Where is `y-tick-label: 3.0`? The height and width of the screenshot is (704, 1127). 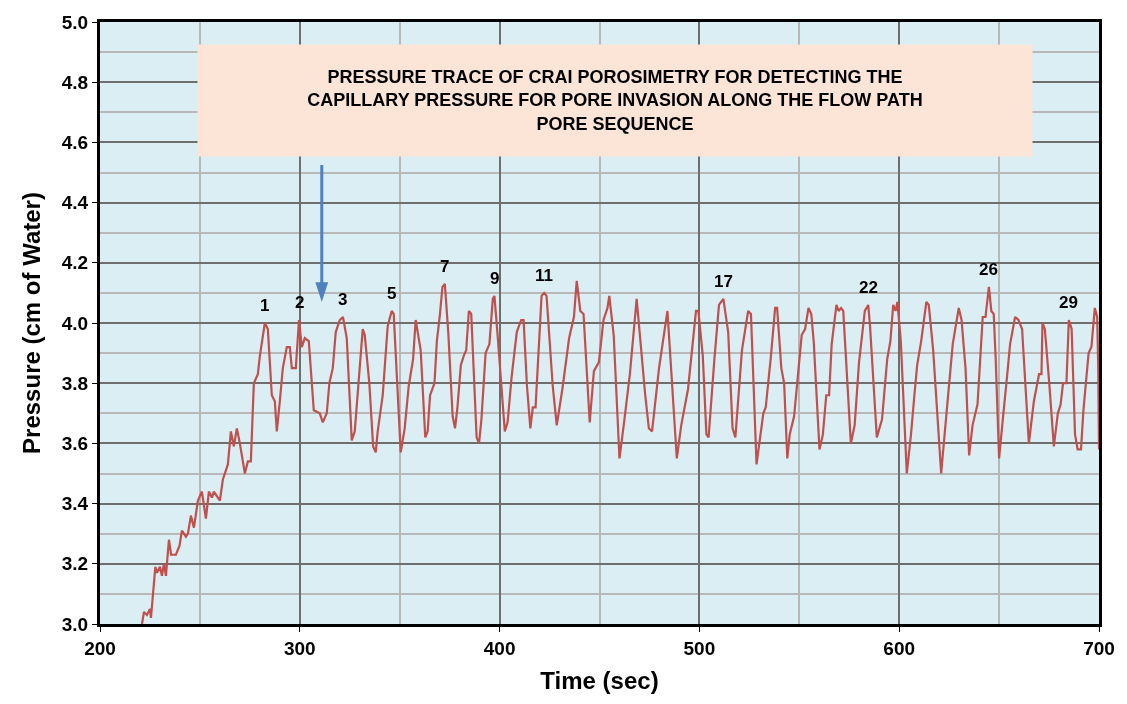 y-tick-label: 3.0 is located at coordinates (75, 624).